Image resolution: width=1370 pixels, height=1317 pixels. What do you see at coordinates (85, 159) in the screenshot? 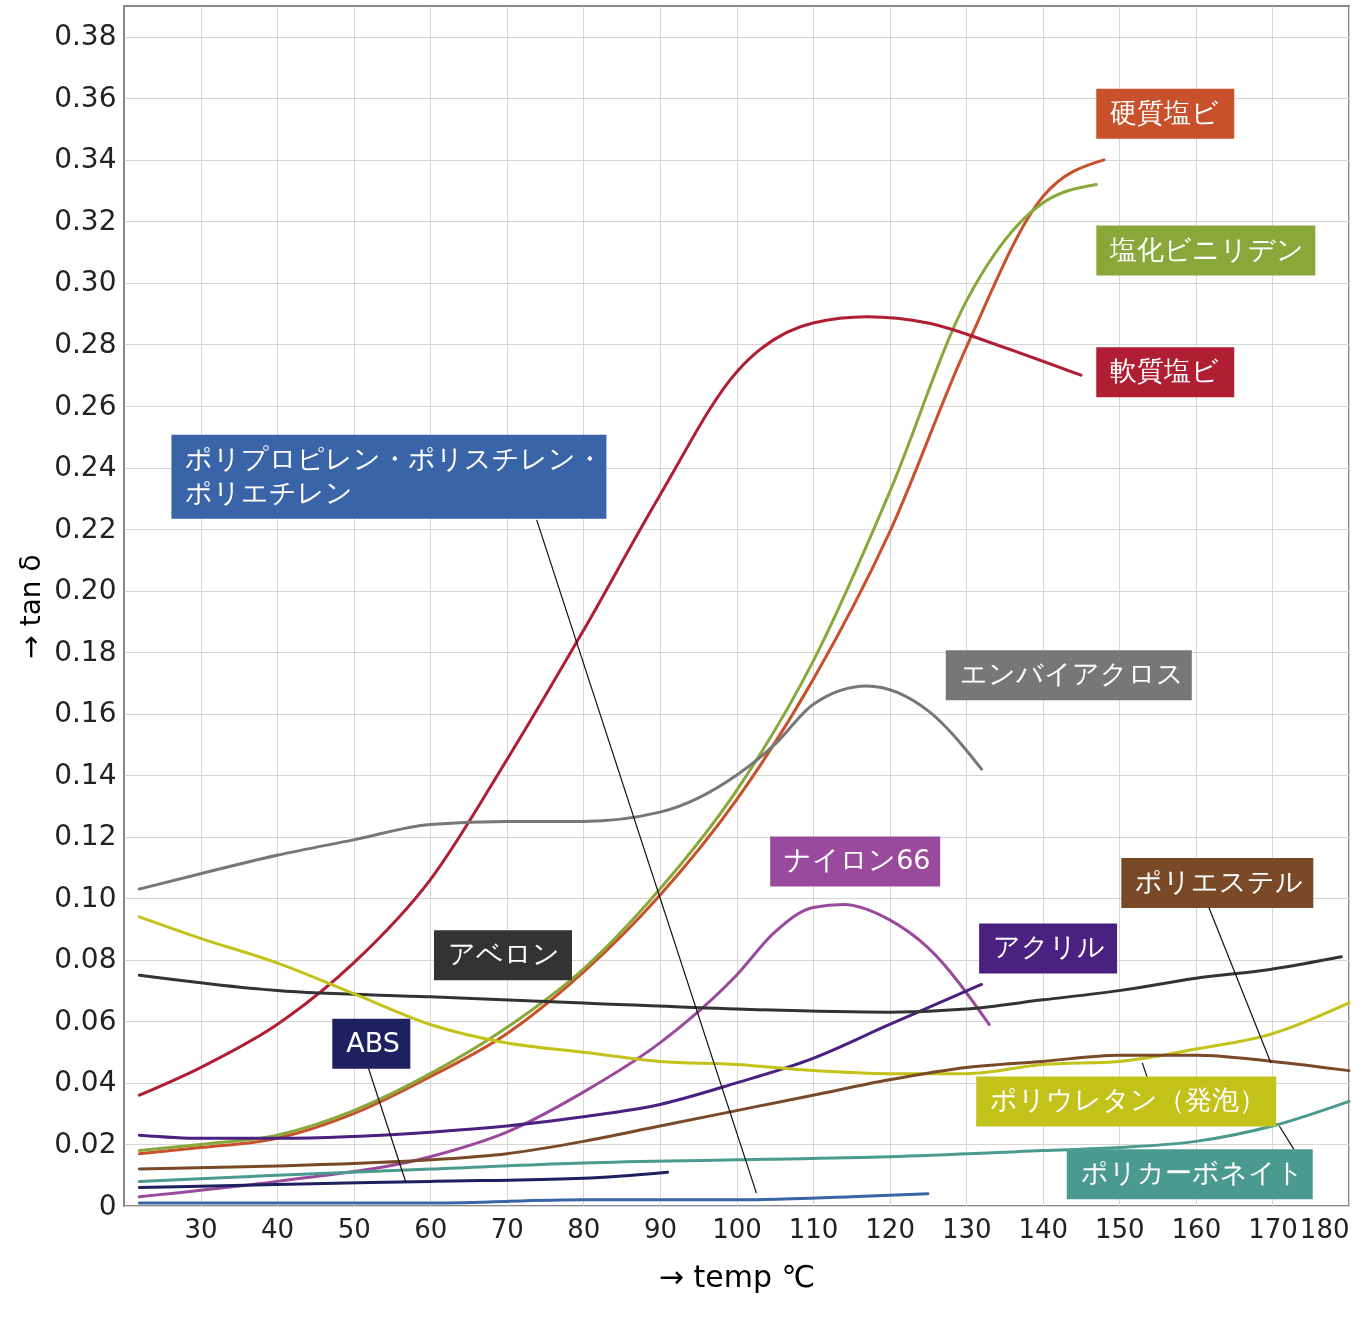
I see `y-tick-label: 0.34` at bounding box center [85, 159].